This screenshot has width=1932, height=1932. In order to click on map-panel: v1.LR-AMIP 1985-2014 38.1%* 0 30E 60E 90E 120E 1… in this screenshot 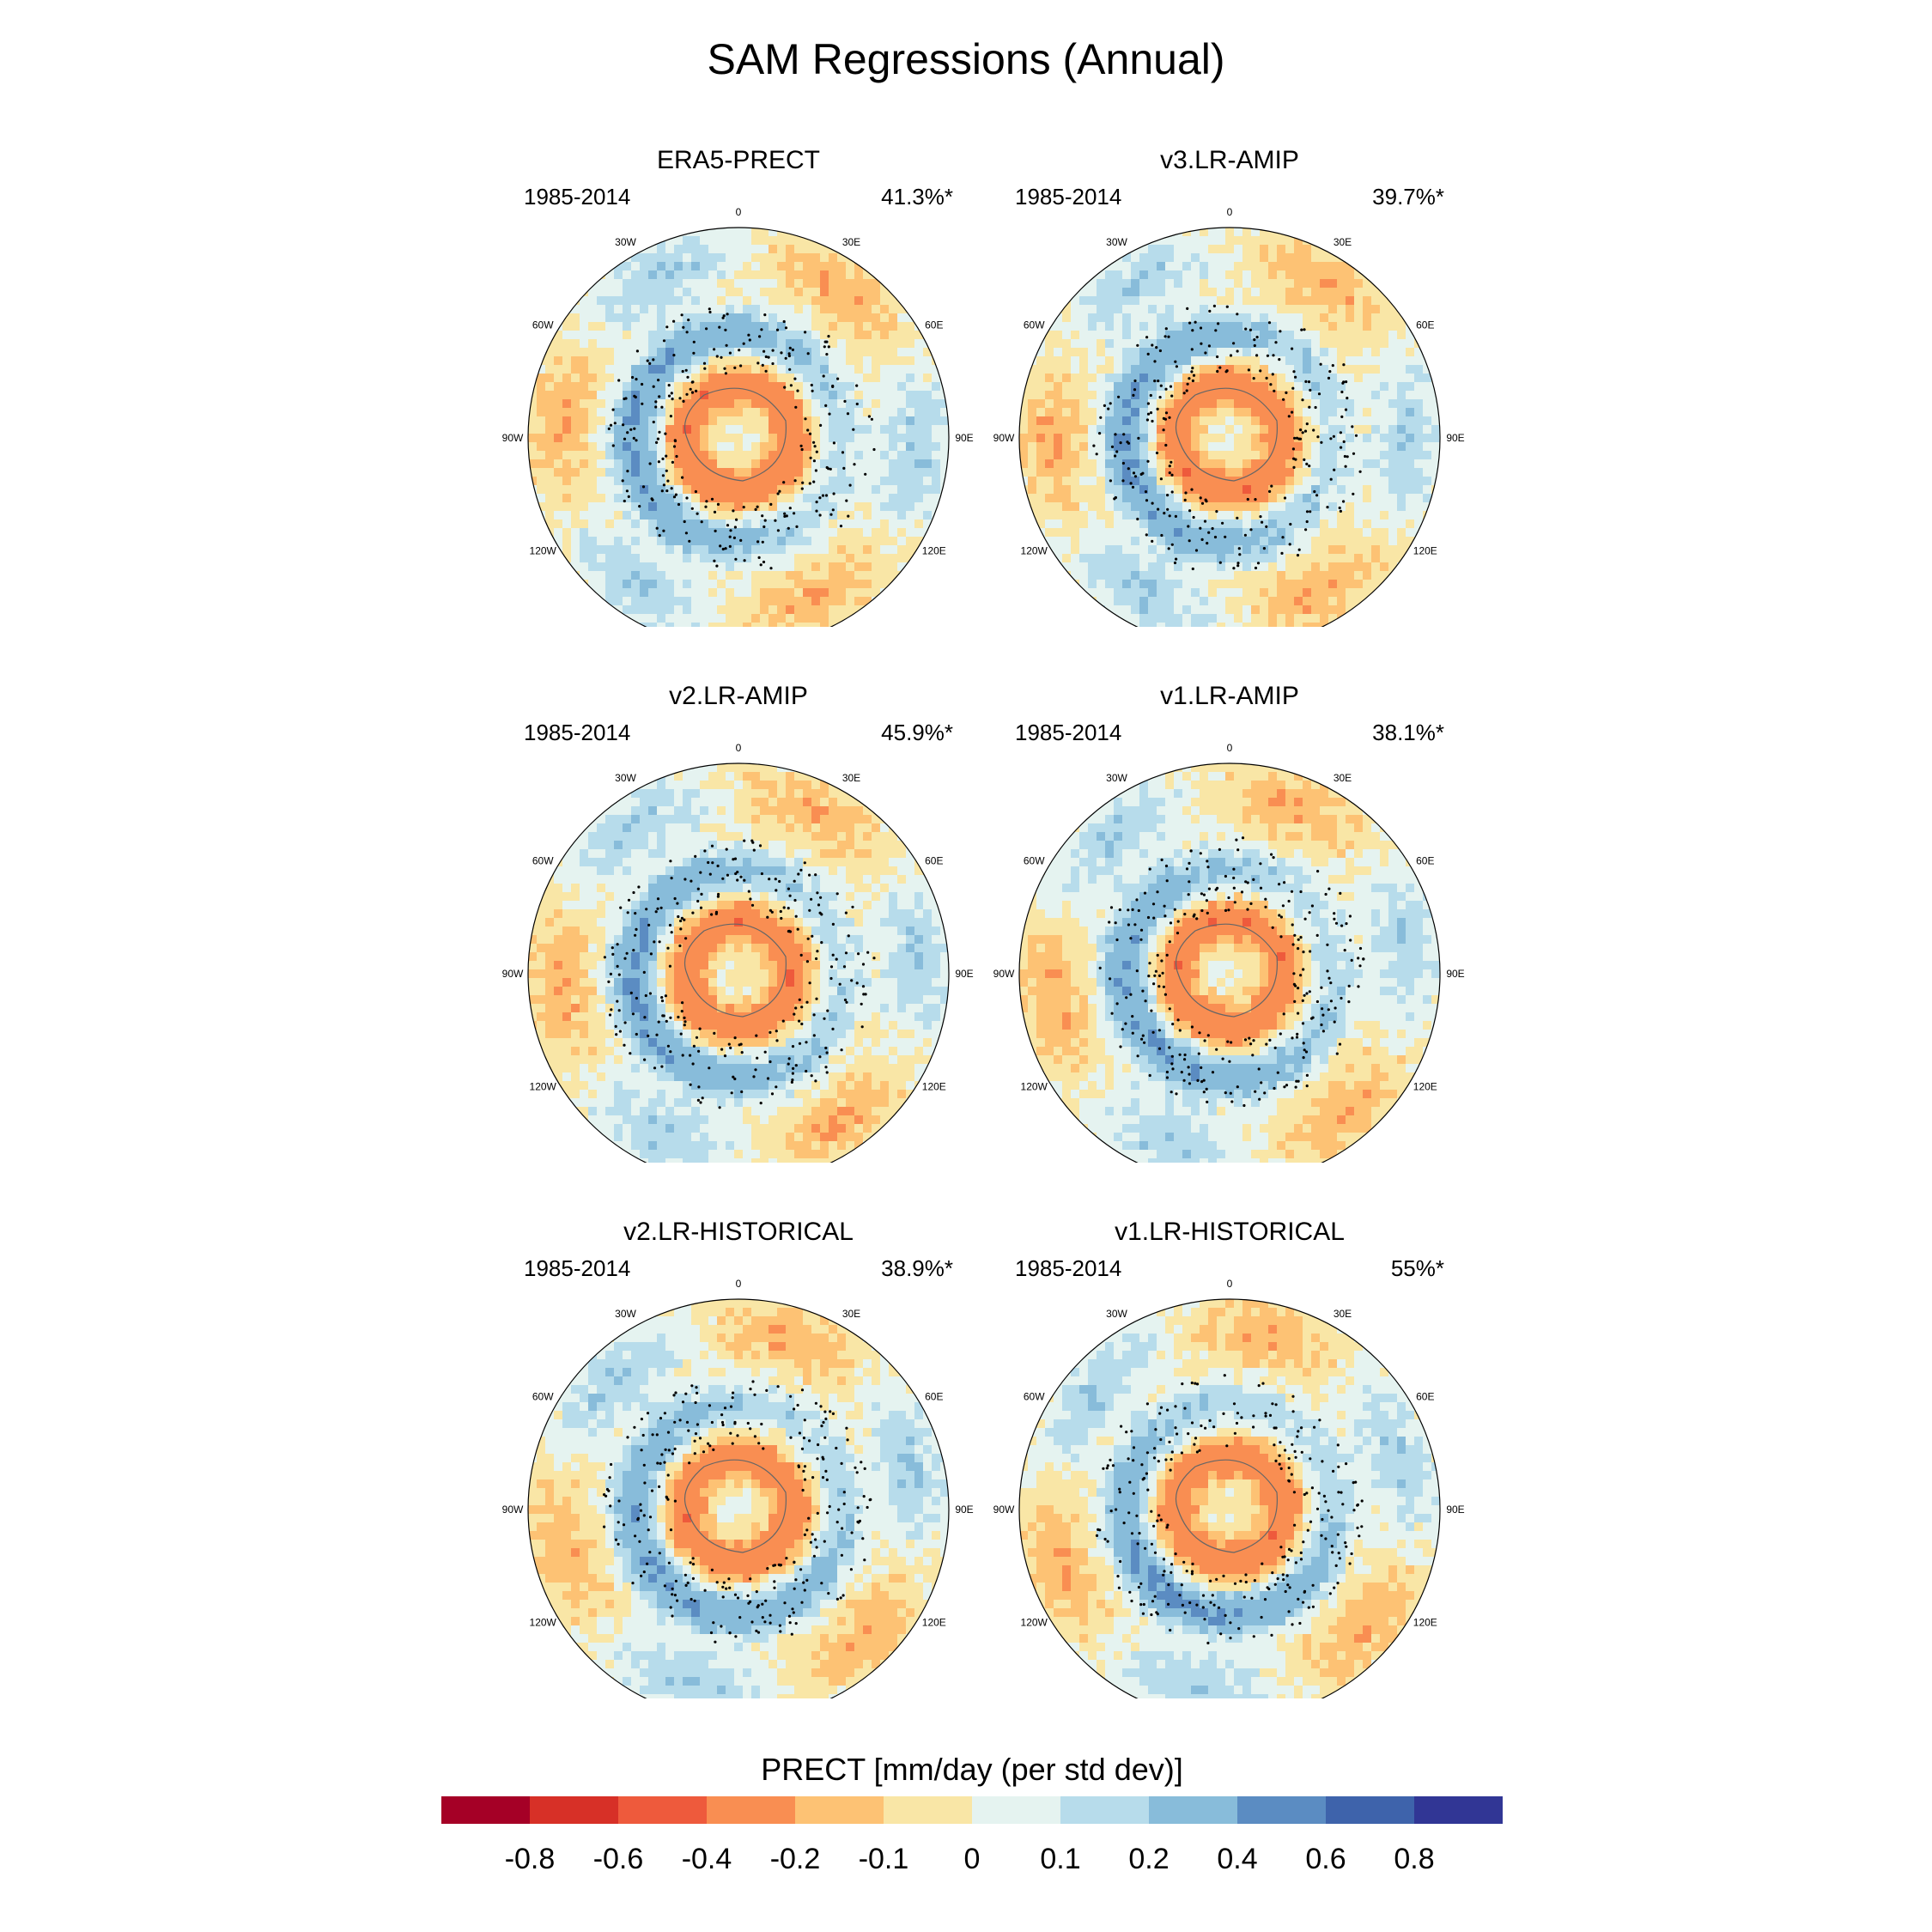, I will do `click(1230, 922)`.